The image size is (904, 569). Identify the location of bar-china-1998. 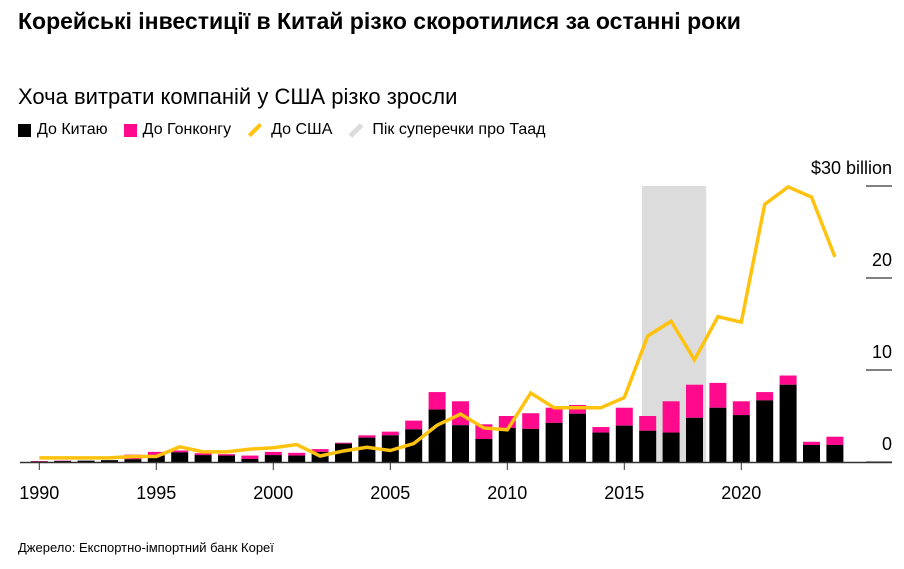
(226, 458).